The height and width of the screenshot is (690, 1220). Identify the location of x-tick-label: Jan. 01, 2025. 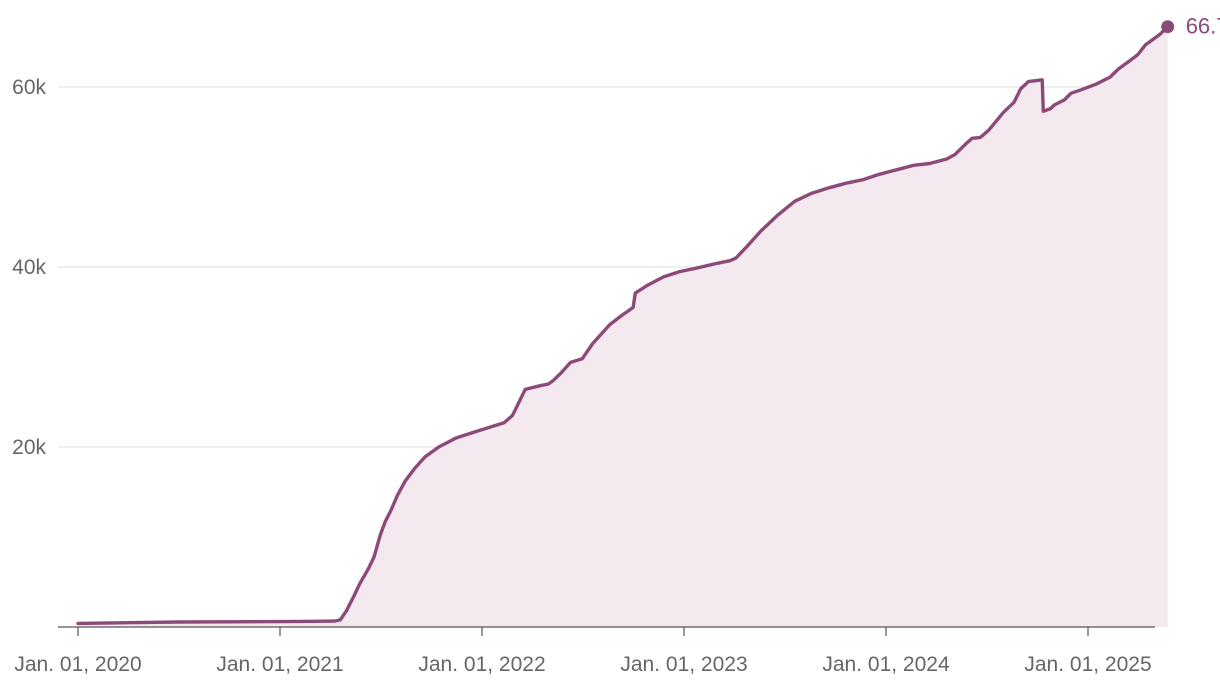
(1087, 664).